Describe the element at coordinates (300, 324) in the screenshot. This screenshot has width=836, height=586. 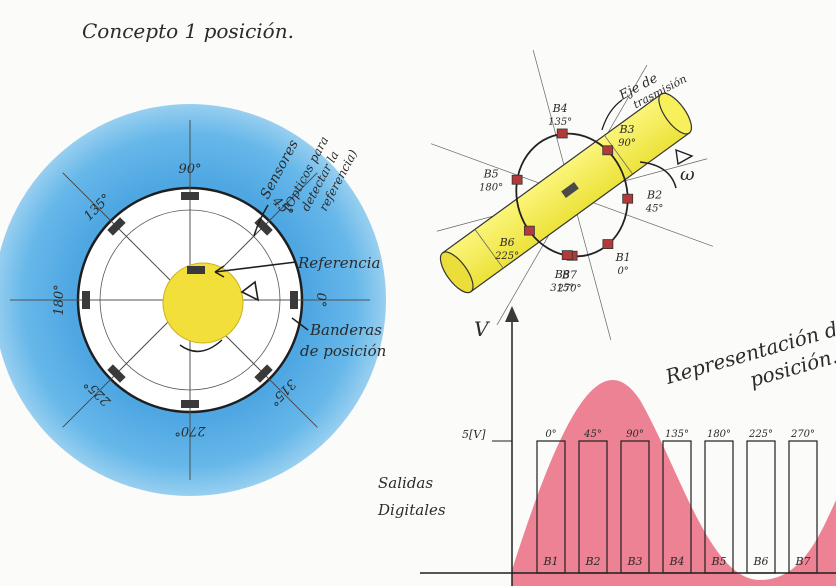
I see `flags-pointer` at that location.